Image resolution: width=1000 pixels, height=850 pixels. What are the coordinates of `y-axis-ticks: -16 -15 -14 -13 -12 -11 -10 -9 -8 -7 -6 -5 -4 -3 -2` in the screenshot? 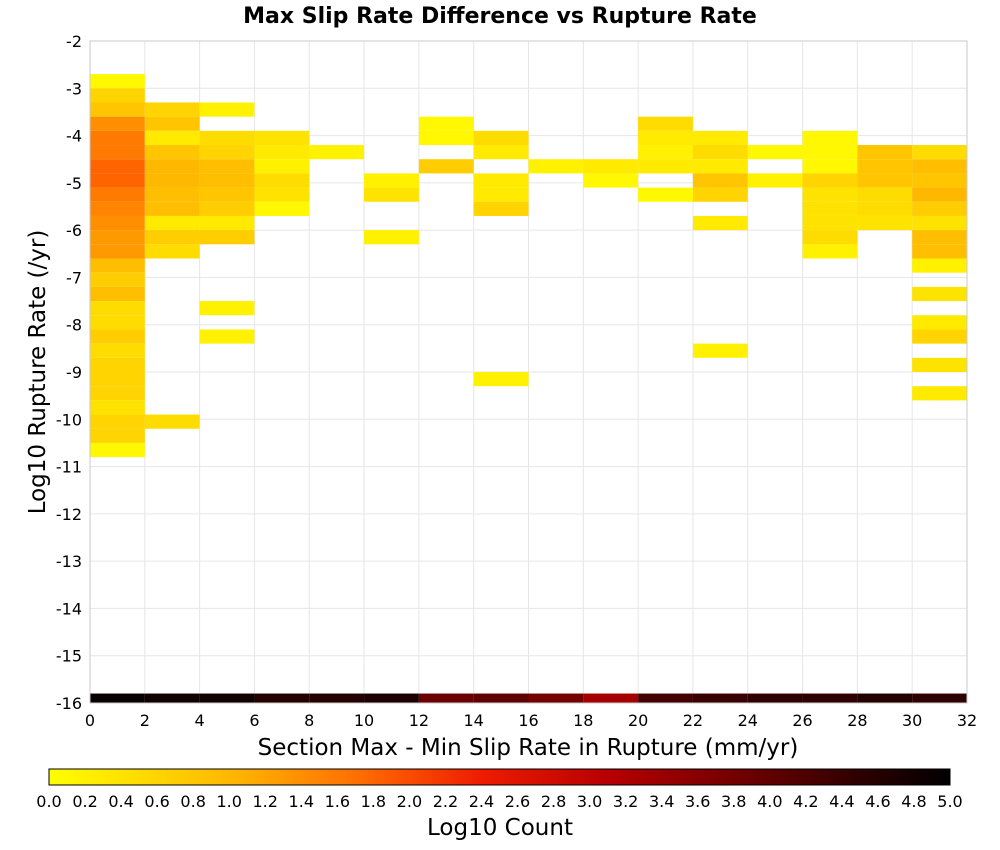 It's located at (69, 372).